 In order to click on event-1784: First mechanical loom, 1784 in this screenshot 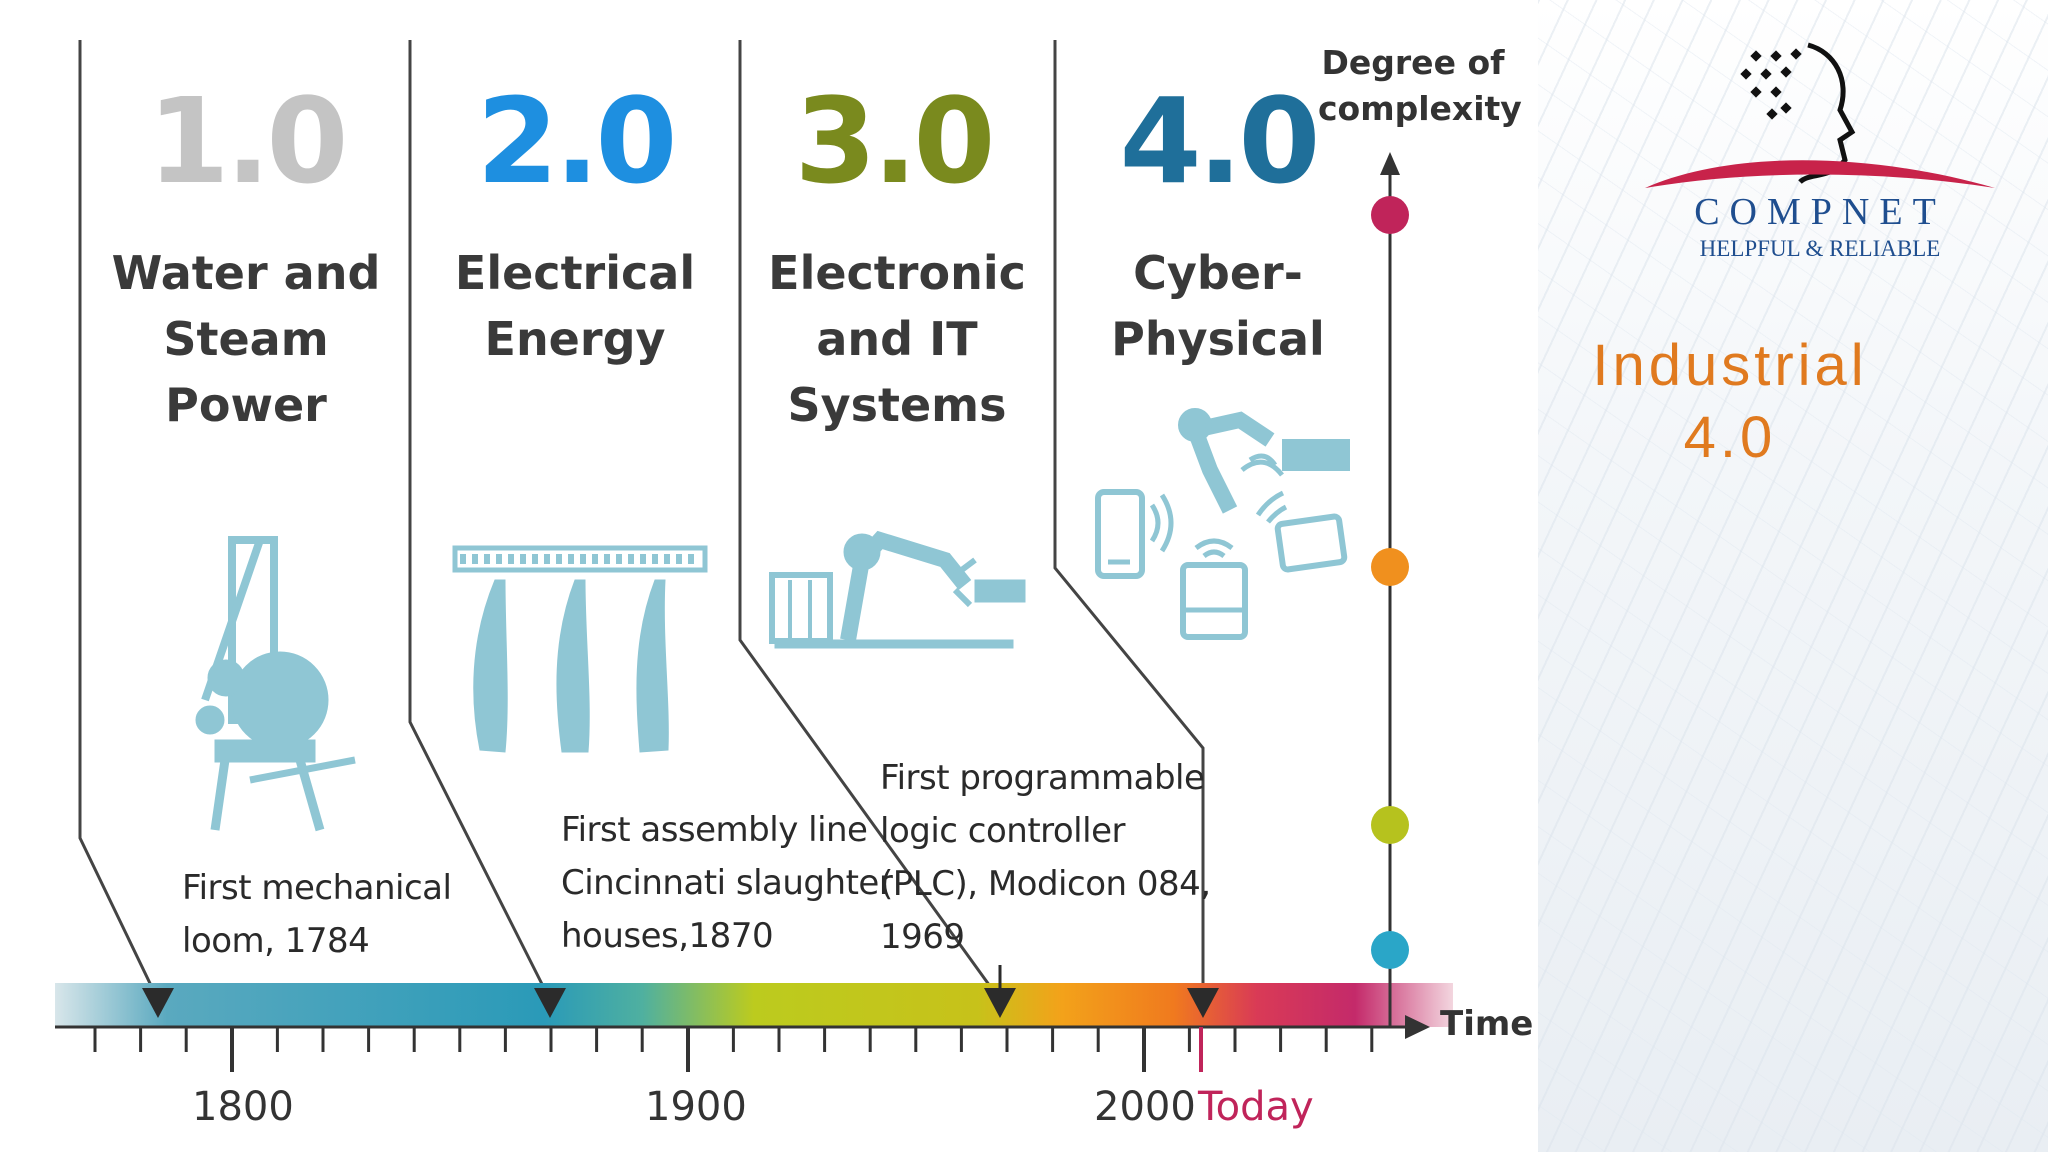, I will do `click(317, 915)`.